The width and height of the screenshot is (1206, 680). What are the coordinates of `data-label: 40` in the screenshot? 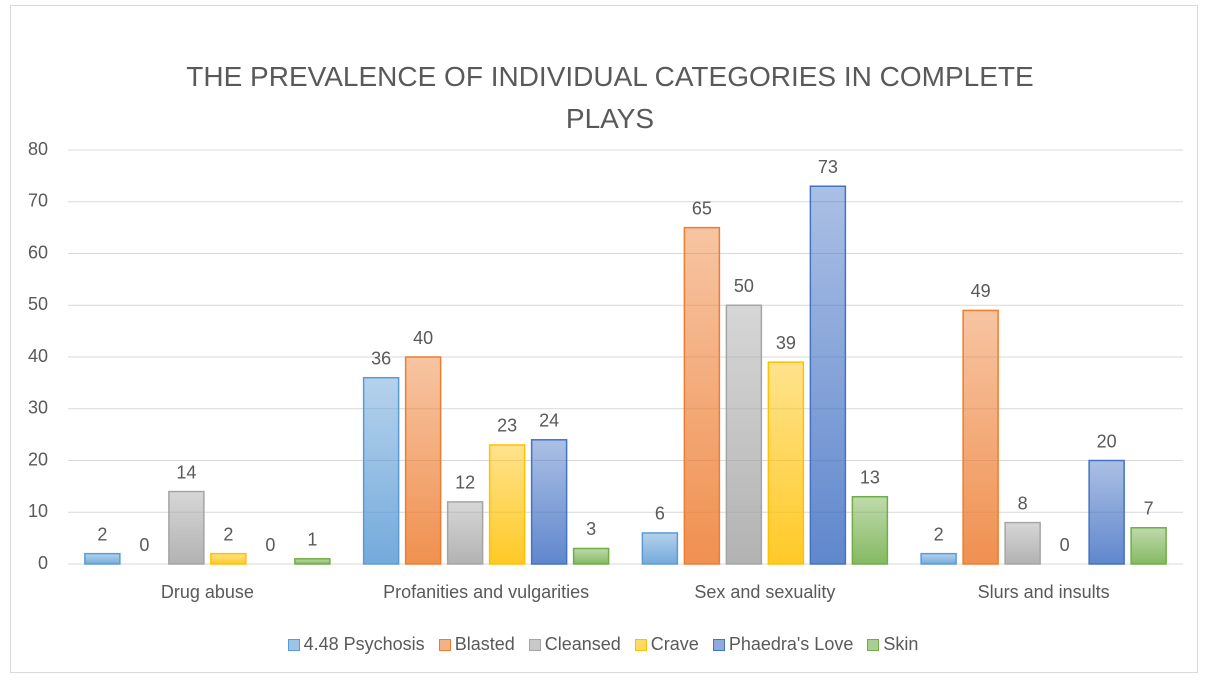 It's located at (423, 338).